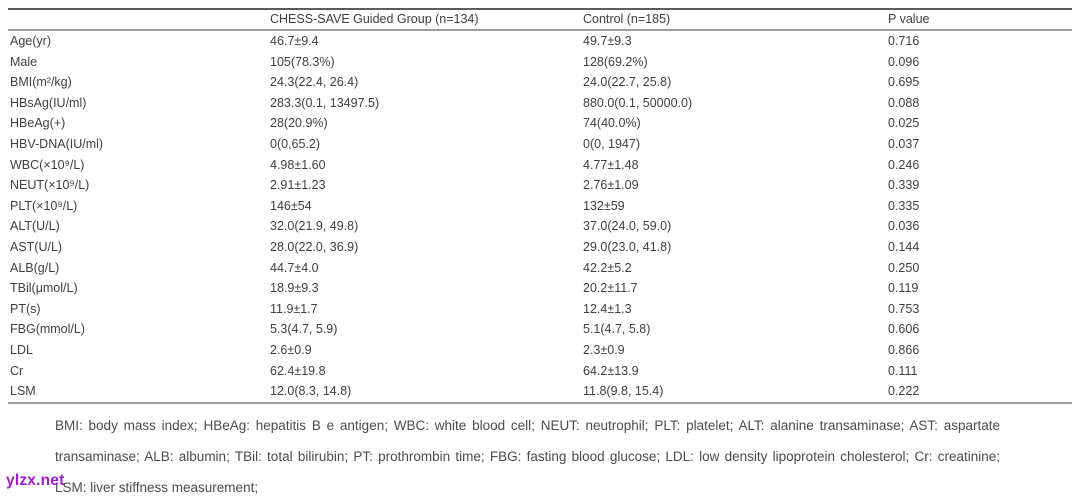 This screenshot has height=500, width=1080. I want to click on row-label: LDL, so click(21, 349).